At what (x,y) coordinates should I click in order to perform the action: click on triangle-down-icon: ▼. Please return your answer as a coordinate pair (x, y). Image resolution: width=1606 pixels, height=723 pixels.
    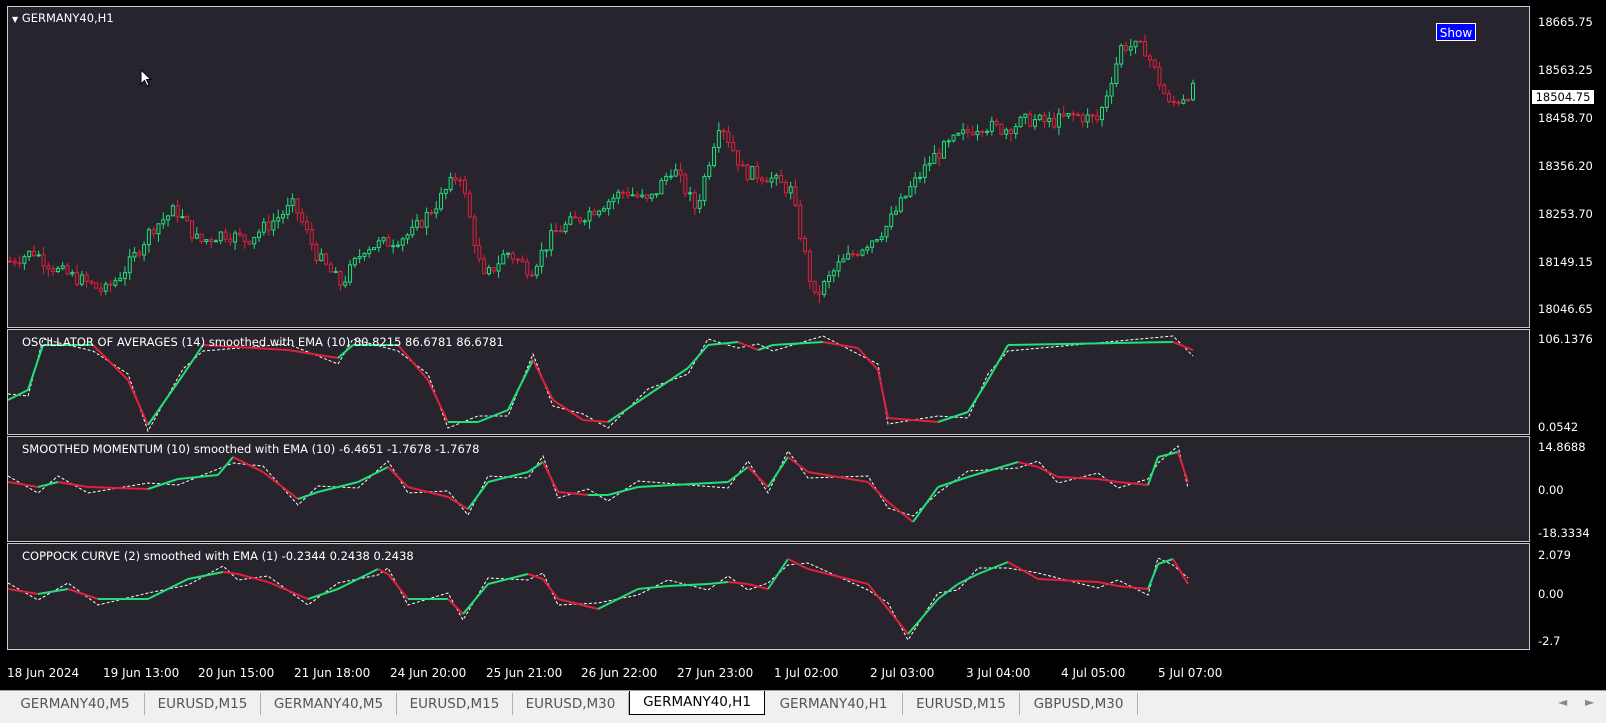
    Looking at the image, I should click on (15, 19).